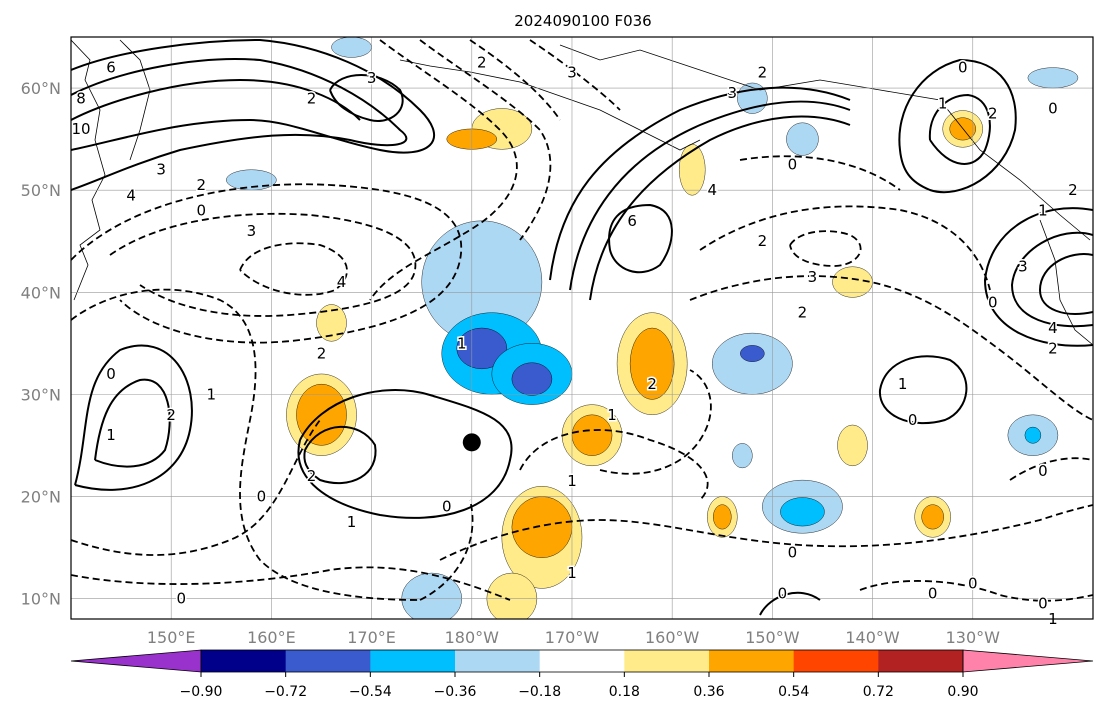  What do you see at coordinates (1066, 282) in the screenshot?
I see `coastline-north-america` at bounding box center [1066, 282].